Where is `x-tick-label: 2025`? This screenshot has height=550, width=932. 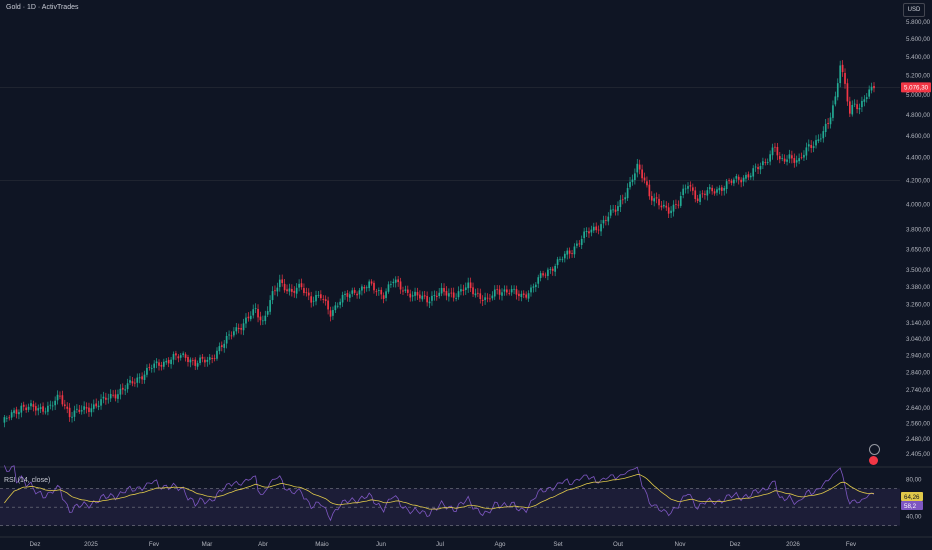 x-tick-label: 2025 is located at coordinates (91, 544).